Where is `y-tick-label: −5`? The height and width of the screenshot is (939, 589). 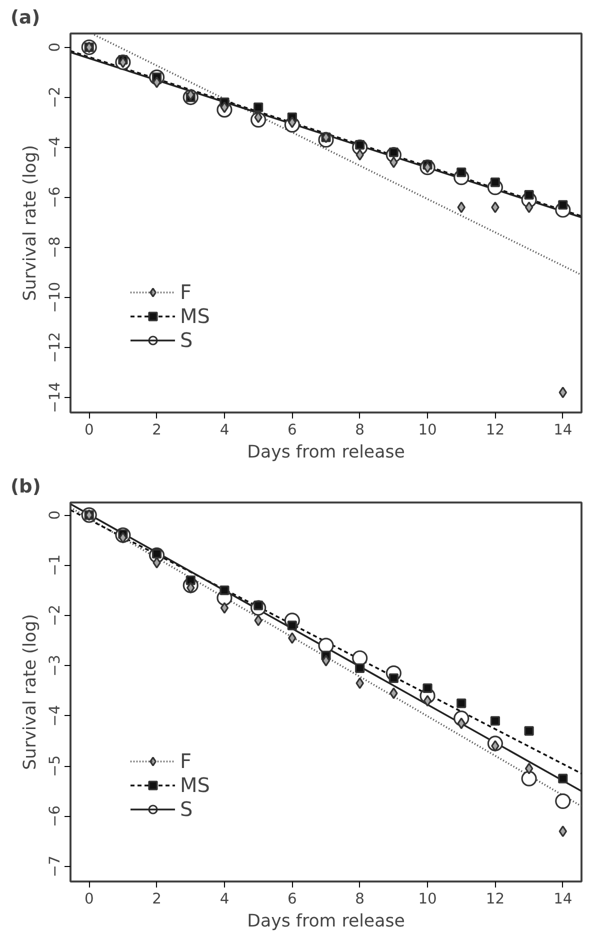
y-tick-label: −5 is located at coordinates (55, 766).